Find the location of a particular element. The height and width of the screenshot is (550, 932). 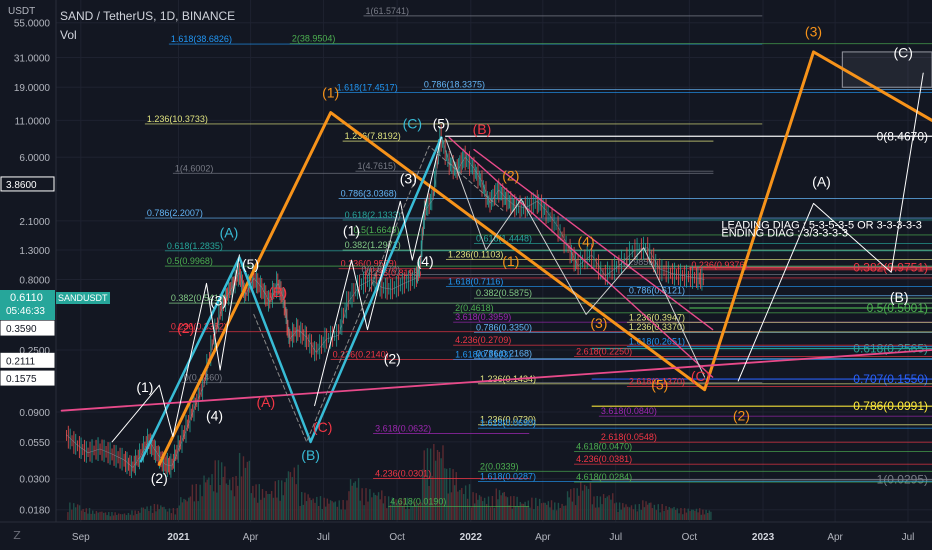

time-axis-tick: 2022 is located at coordinates (471, 537).